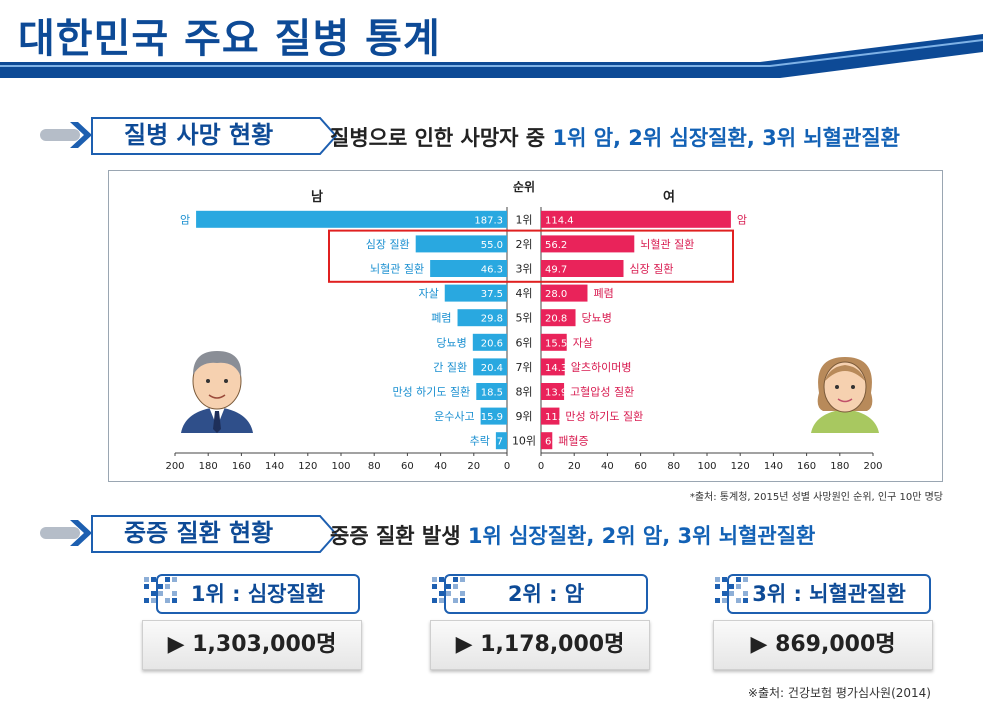 The width and height of the screenshot is (983, 707). I want to click on ranking-card-label: 3위 : 뇌혈관질환, so click(829, 594).